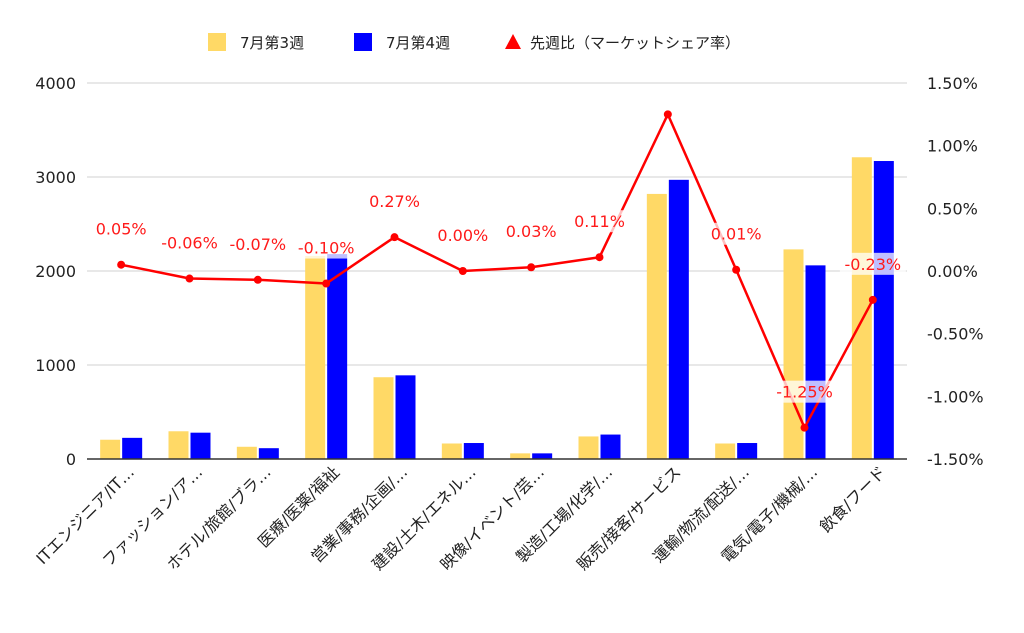 The image size is (1024, 633). Describe the element at coordinates (55, 271) in the screenshot. I see `y-left-tick-label: 2000` at that location.